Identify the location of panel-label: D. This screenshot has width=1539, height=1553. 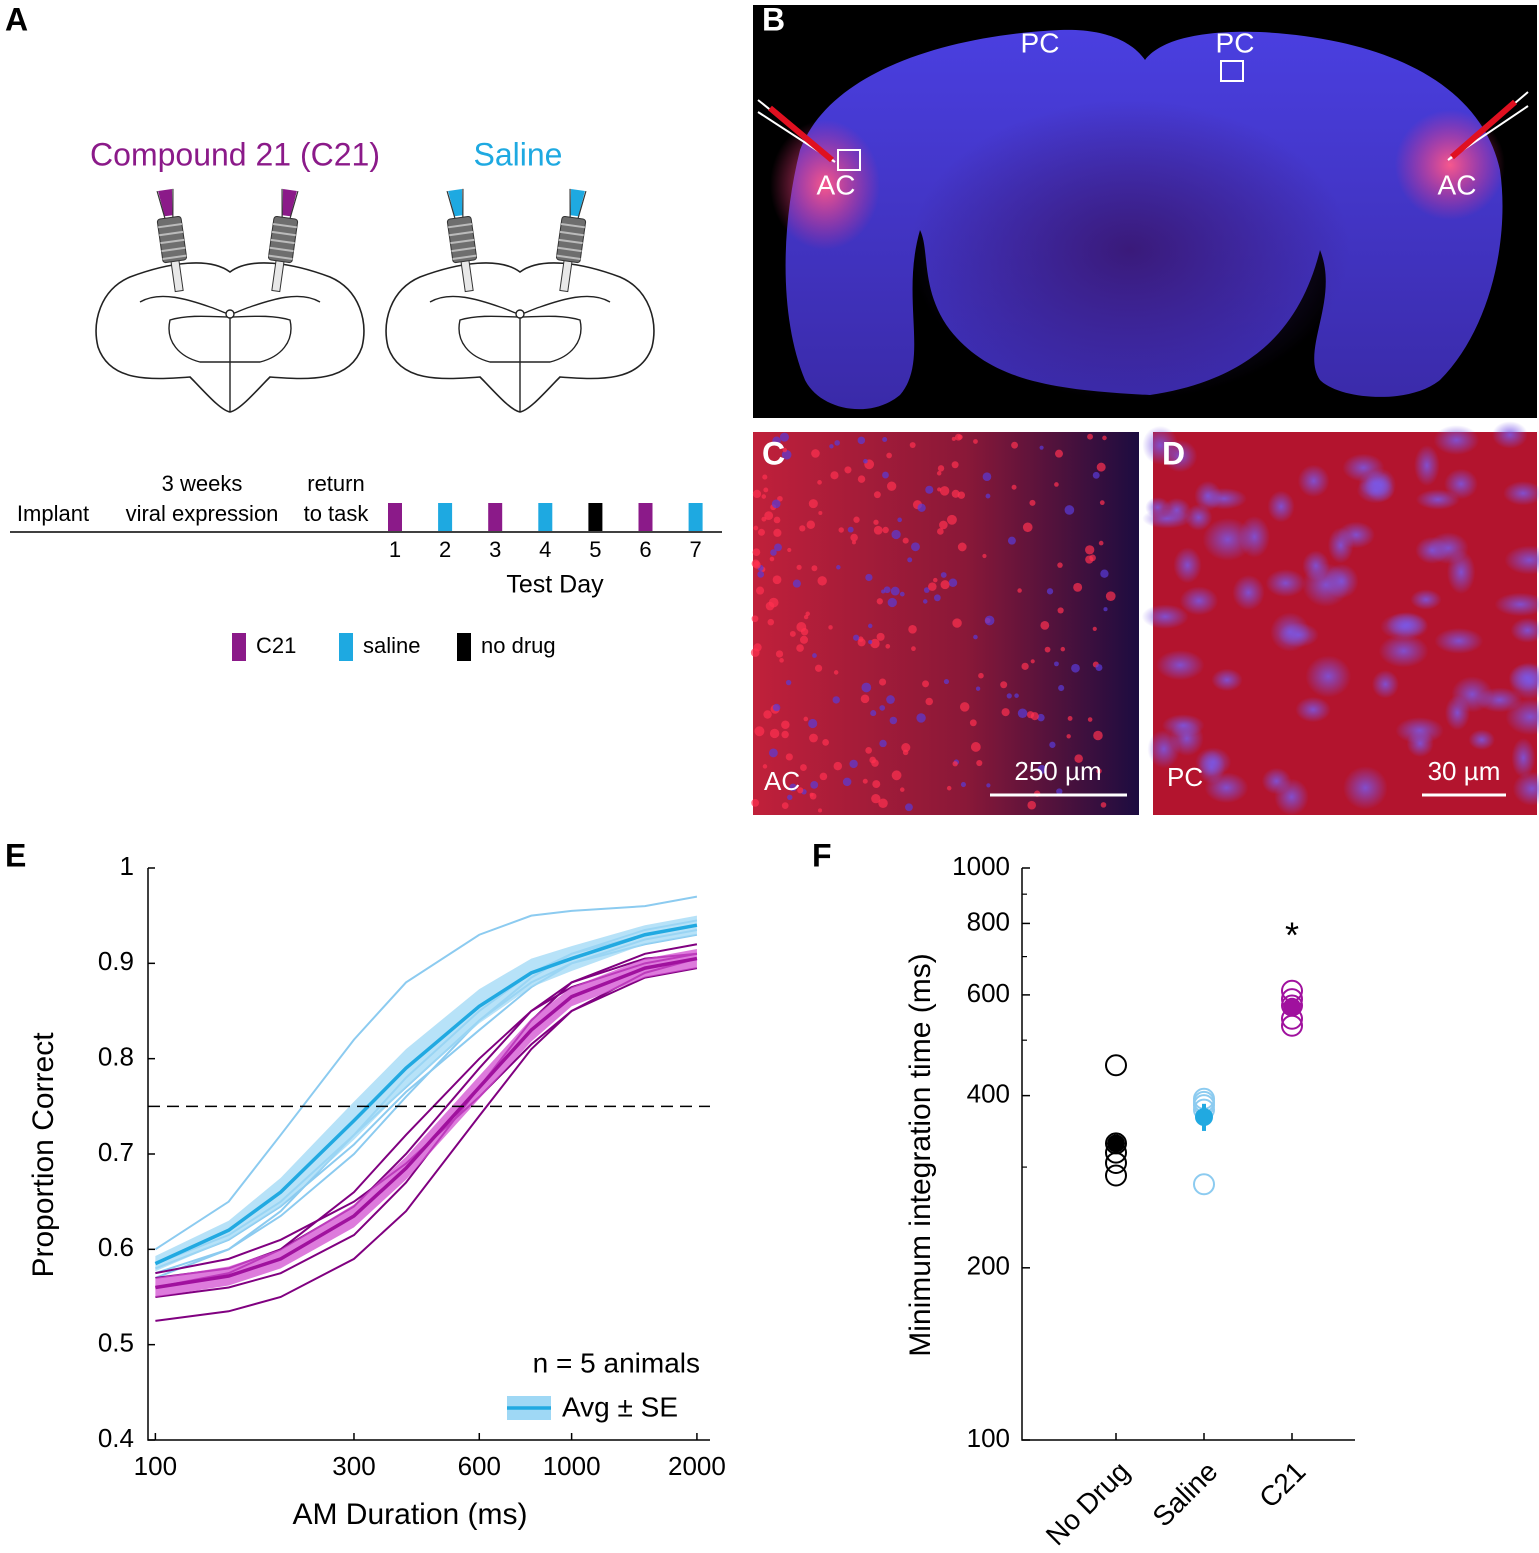
(1173, 453).